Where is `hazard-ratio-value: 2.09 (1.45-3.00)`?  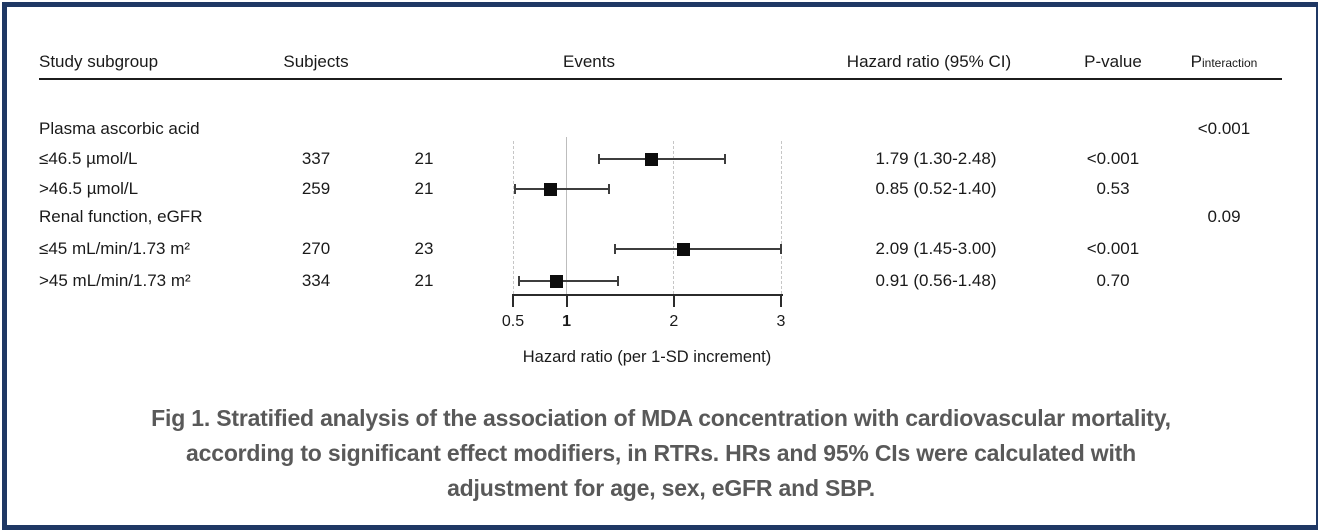 hazard-ratio-value: 2.09 (1.45-3.00) is located at coordinates (936, 248).